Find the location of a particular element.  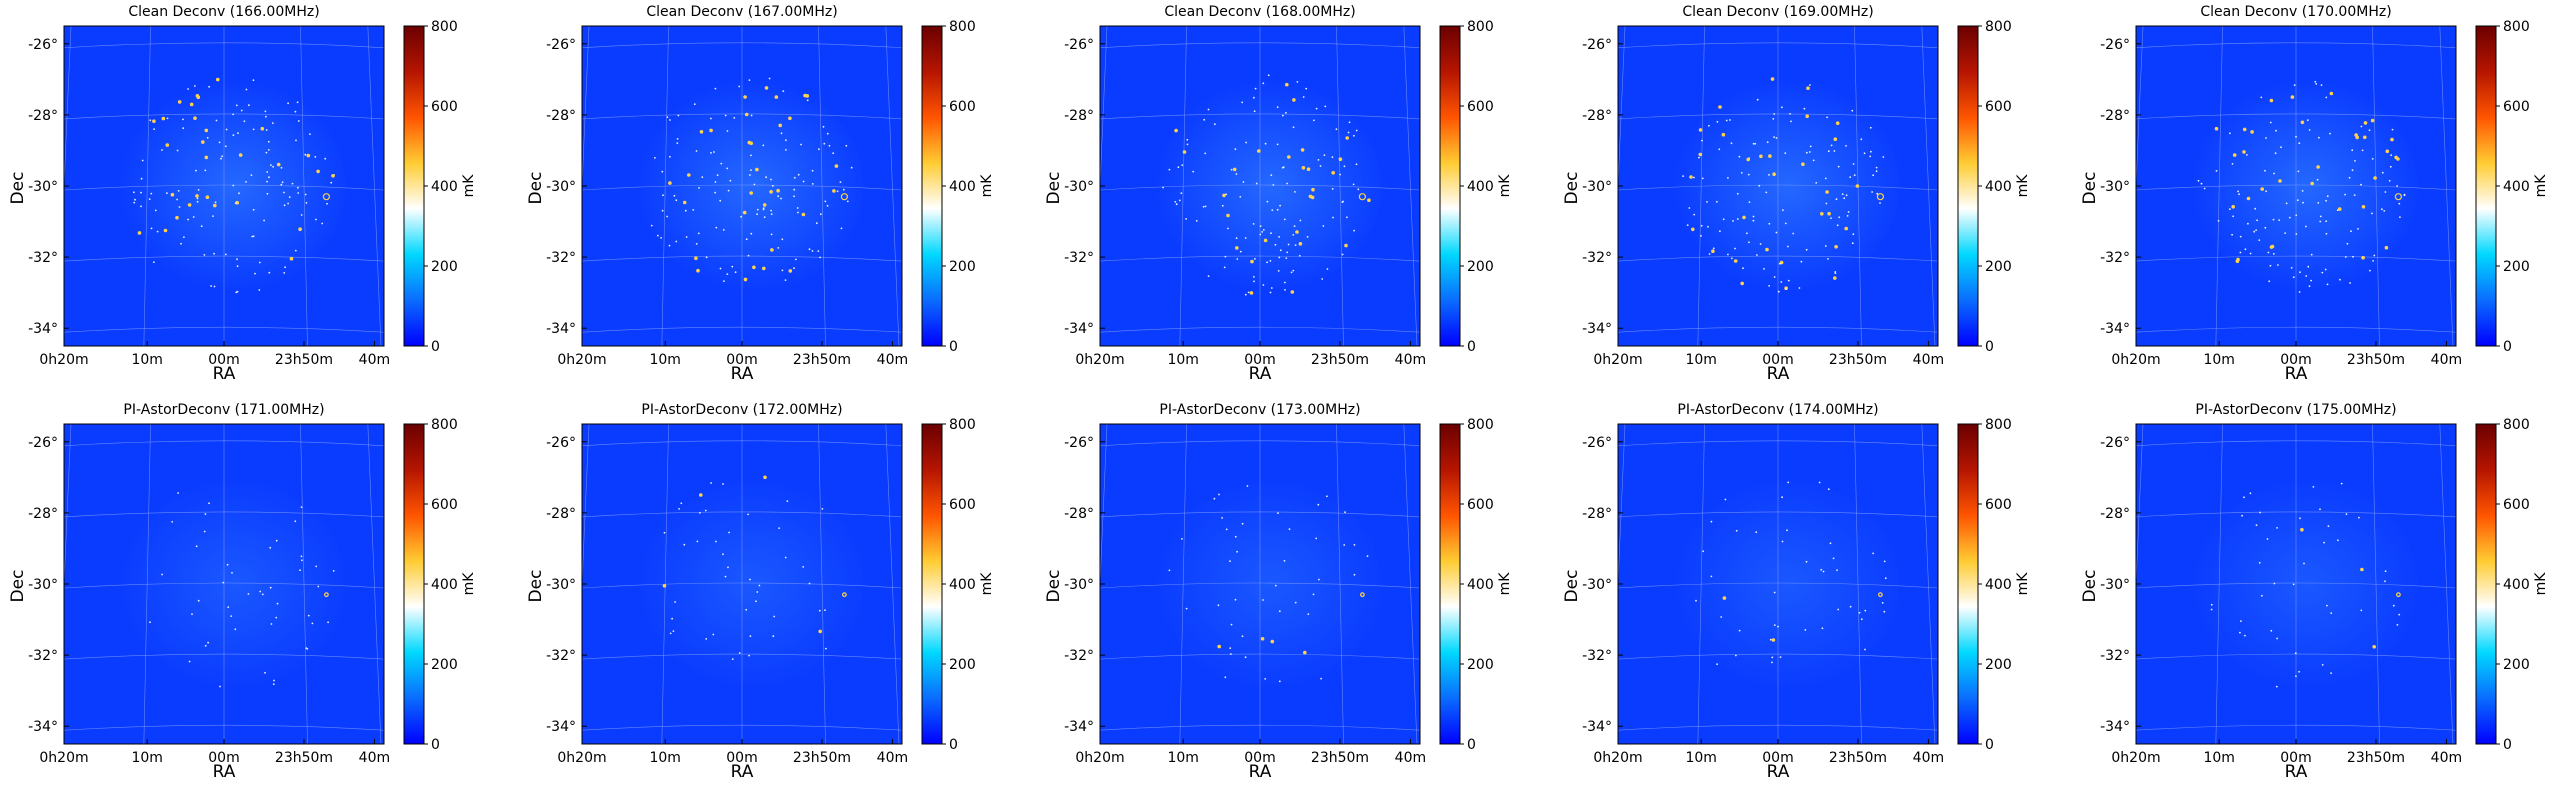

x-axis-label: RA is located at coordinates (224, 374).